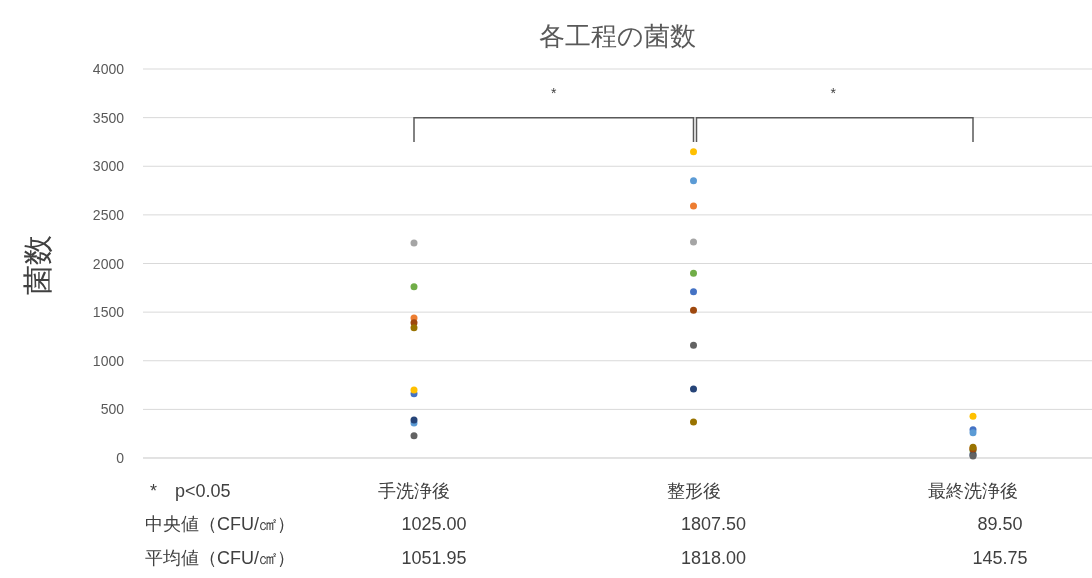 The image size is (1092, 578). Describe the element at coordinates (37, 265) in the screenshot. I see `y-axis-title: 菌数` at that location.